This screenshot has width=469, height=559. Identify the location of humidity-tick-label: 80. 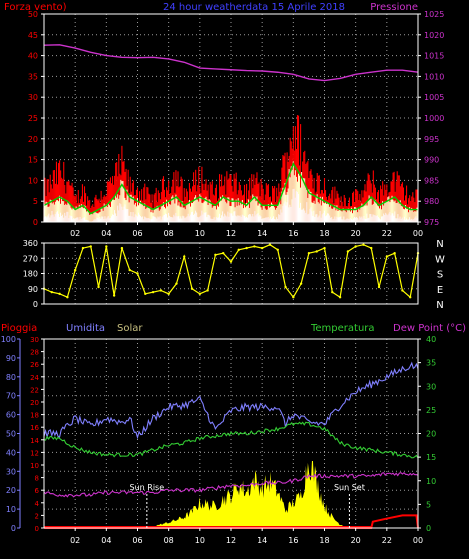
(11, 377).